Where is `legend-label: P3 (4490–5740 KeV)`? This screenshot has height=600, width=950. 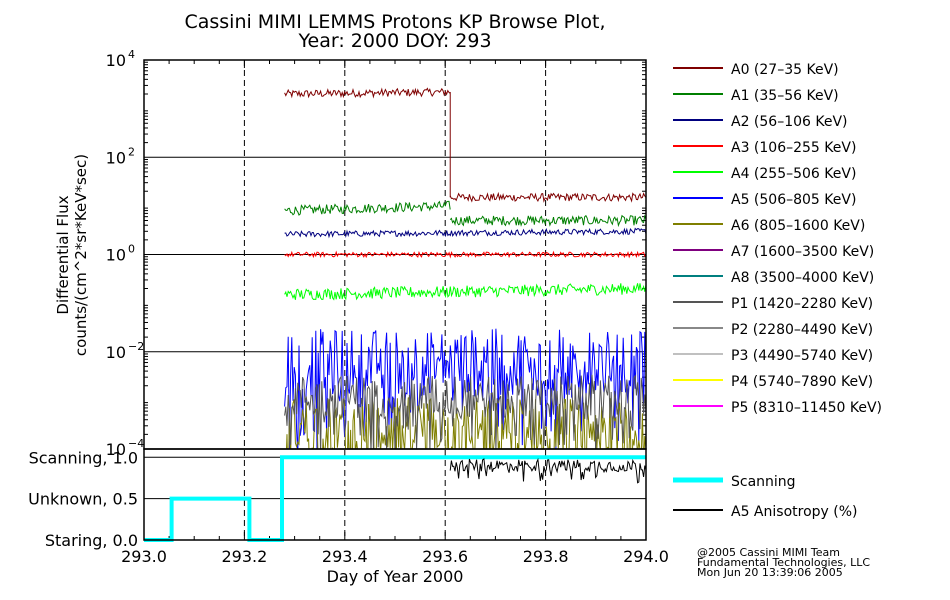
legend-label: P3 (4490–5740 KeV) is located at coordinates (802, 356).